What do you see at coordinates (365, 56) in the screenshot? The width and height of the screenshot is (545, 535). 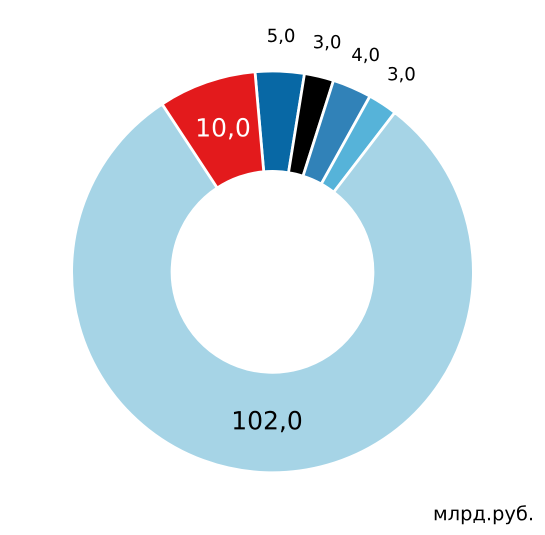 I see `data-label: 4,0` at bounding box center [365, 56].